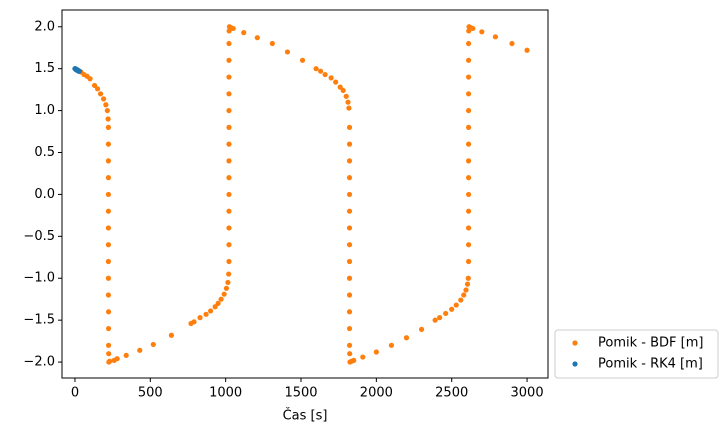 The width and height of the screenshot is (727, 436). Describe the element at coordinates (150, 393) in the screenshot. I see `x-tick-label: 500` at that location.